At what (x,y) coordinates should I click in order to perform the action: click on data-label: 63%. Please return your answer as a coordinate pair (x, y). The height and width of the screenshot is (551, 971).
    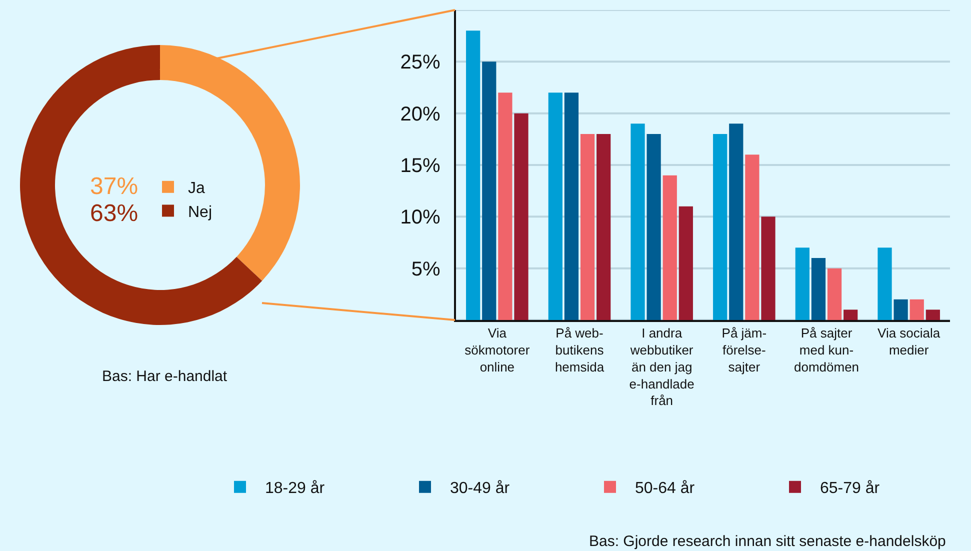
    Looking at the image, I should click on (114, 213).